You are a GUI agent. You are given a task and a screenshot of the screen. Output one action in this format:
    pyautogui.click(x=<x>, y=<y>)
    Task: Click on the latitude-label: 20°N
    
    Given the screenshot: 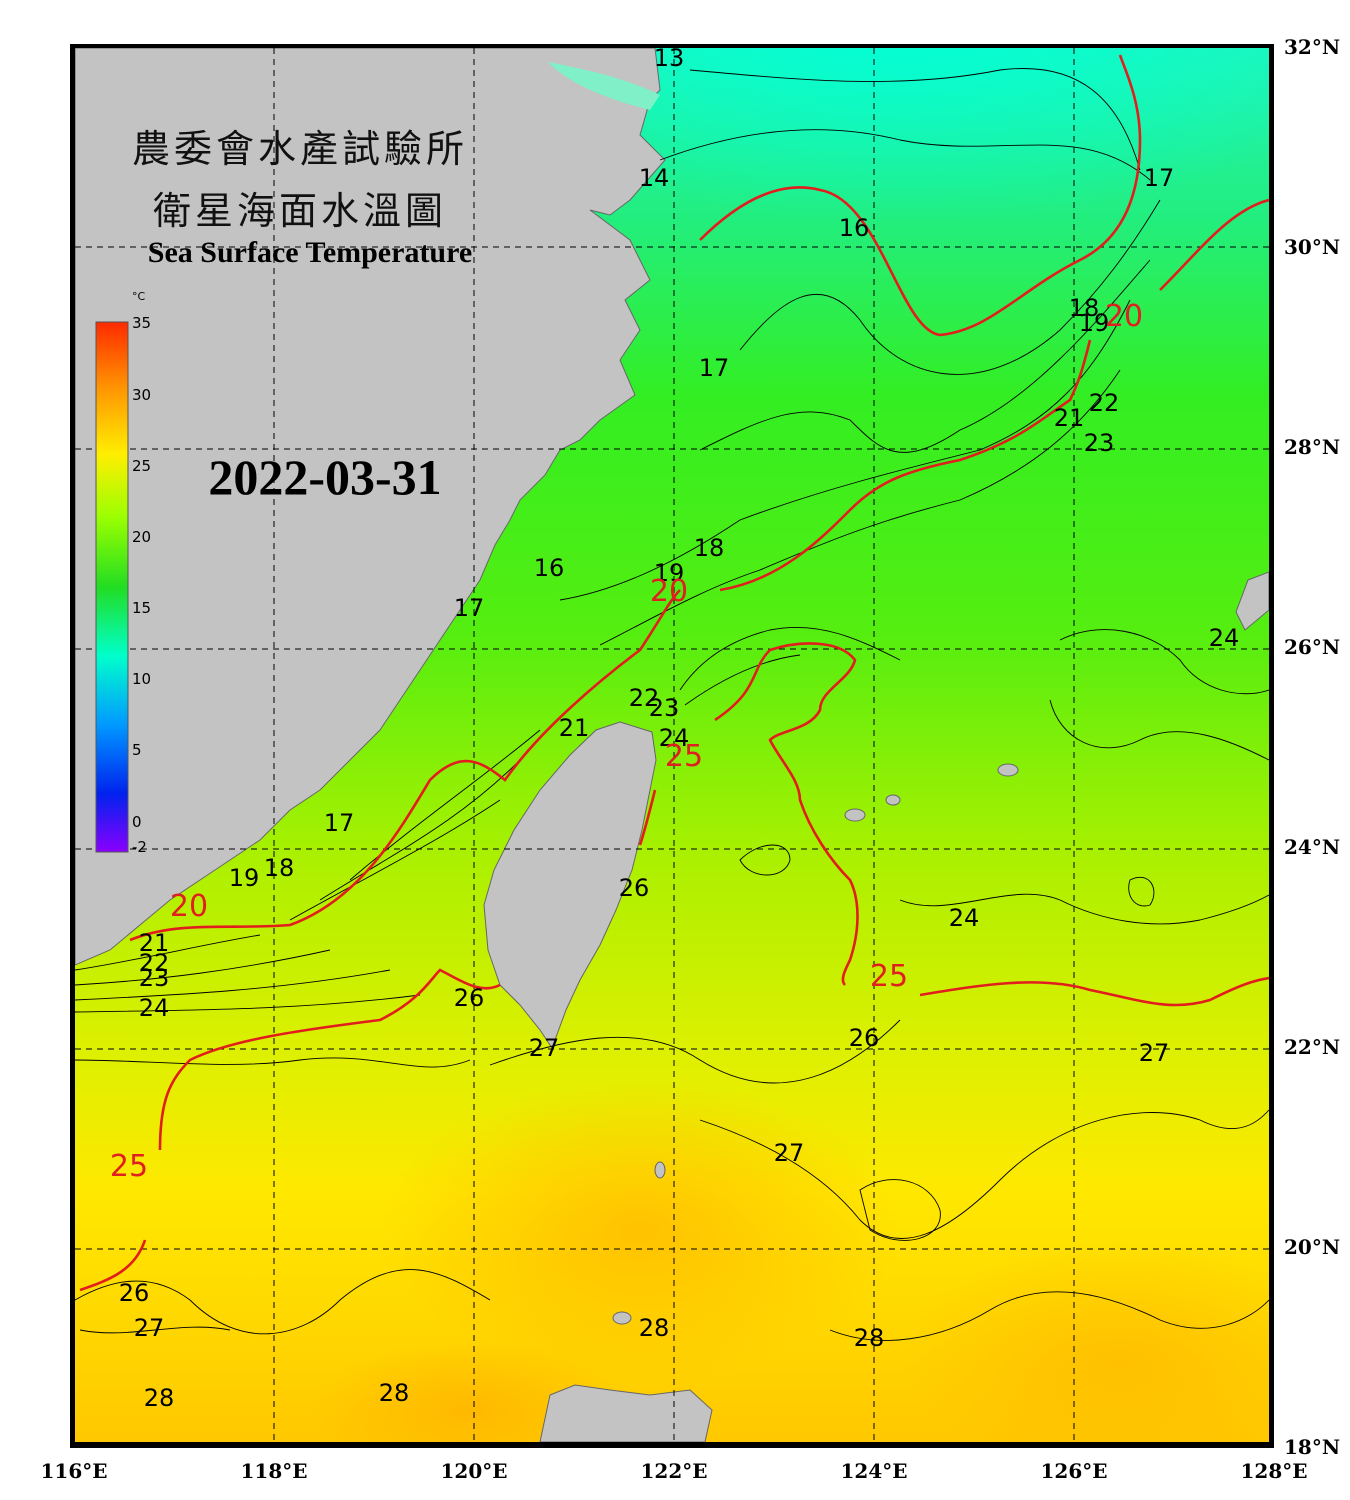 What is the action you would take?
    pyautogui.click(x=1312, y=1247)
    